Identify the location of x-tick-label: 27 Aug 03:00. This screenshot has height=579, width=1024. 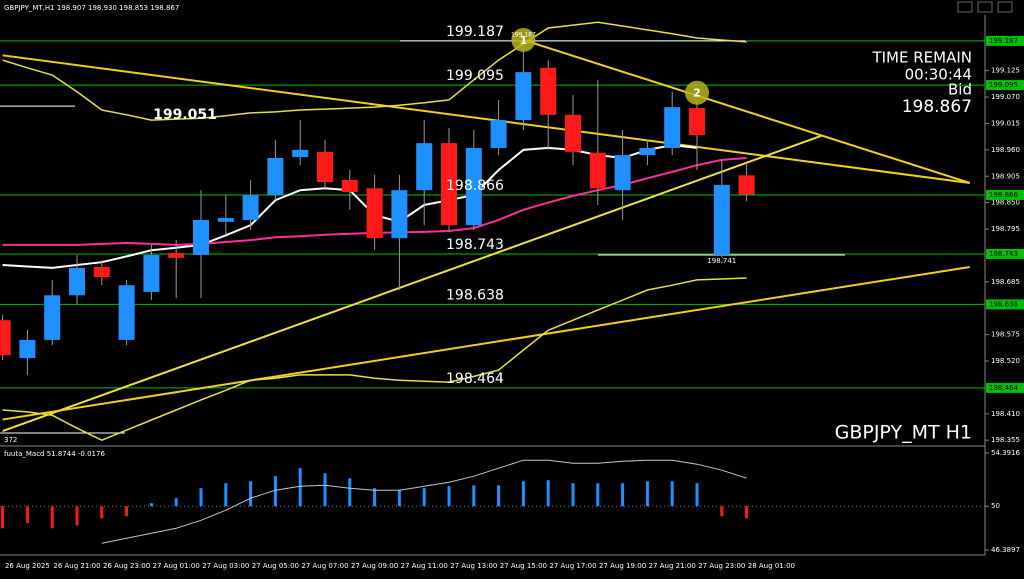
(225, 566).